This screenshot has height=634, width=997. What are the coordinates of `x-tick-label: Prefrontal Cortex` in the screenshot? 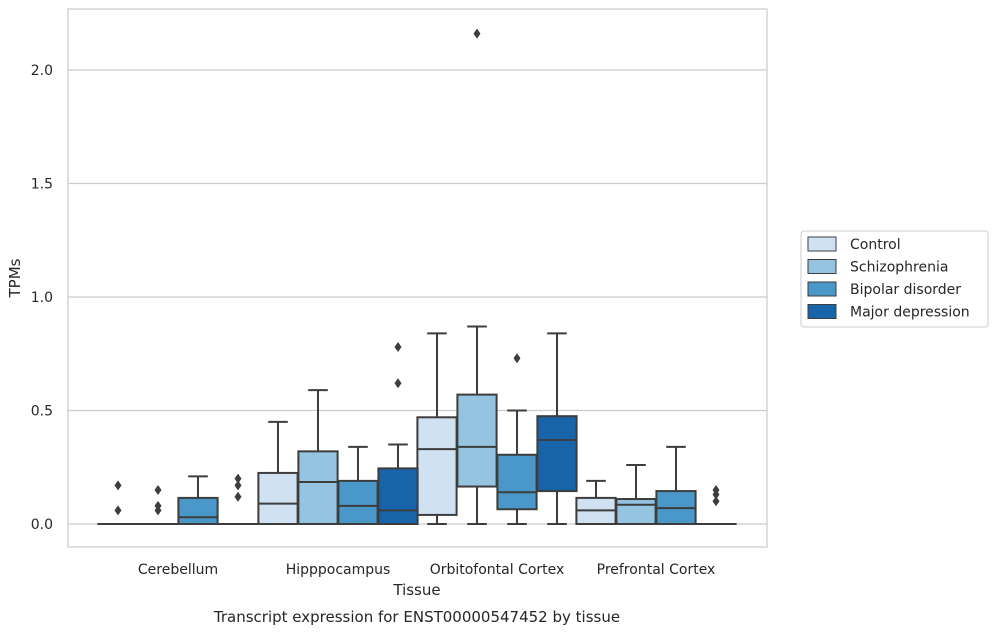 It's located at (656, 570).